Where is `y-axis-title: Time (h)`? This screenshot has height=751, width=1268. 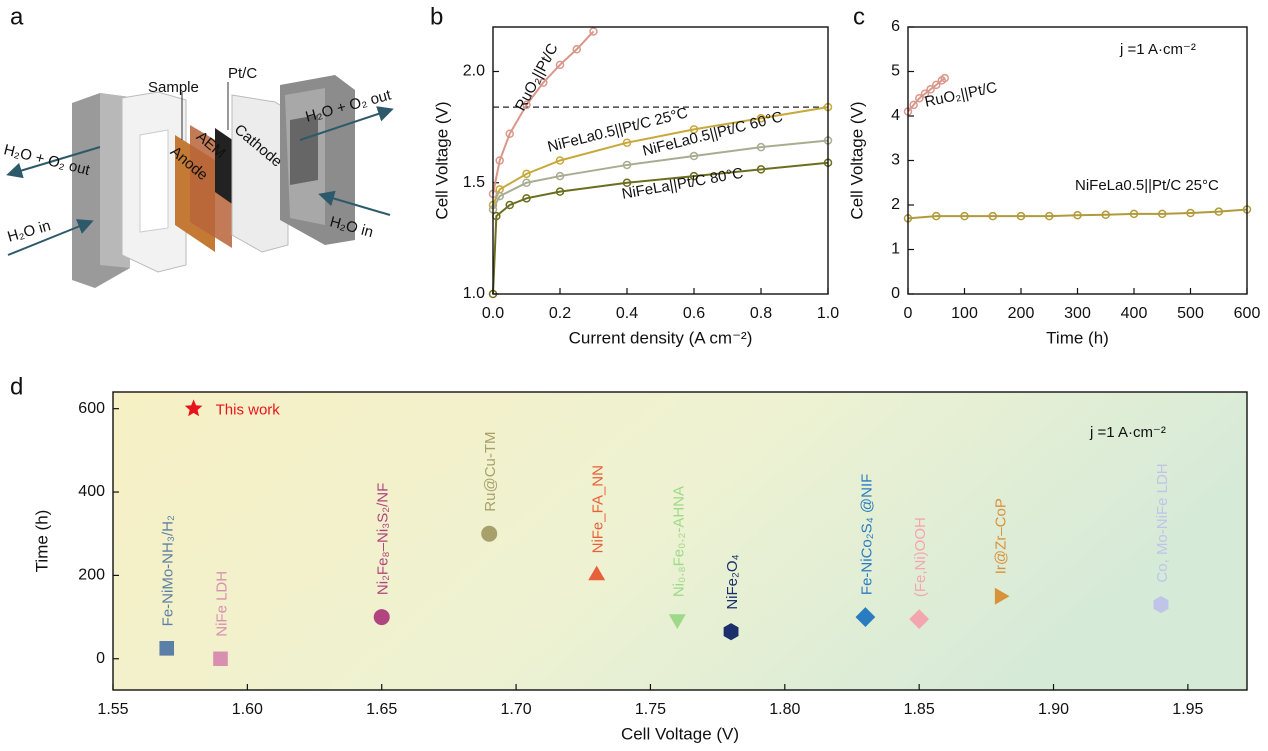 y-axis-title: Time (h) is located at coordinates (41, 541).